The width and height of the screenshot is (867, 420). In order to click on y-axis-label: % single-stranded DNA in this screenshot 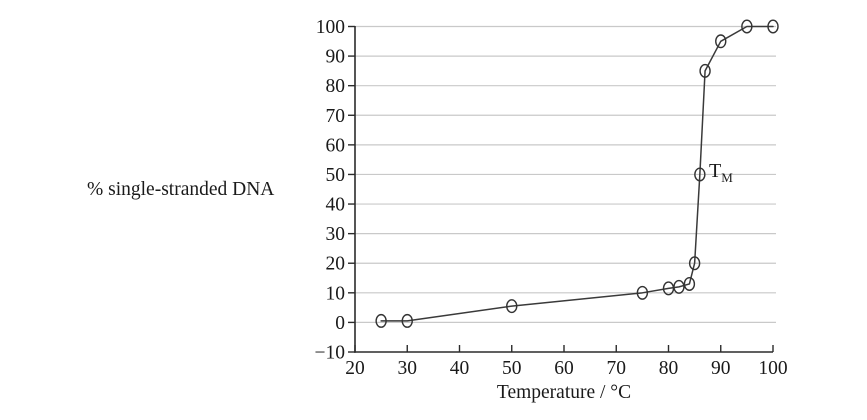, I will do `click(181, 189)`.